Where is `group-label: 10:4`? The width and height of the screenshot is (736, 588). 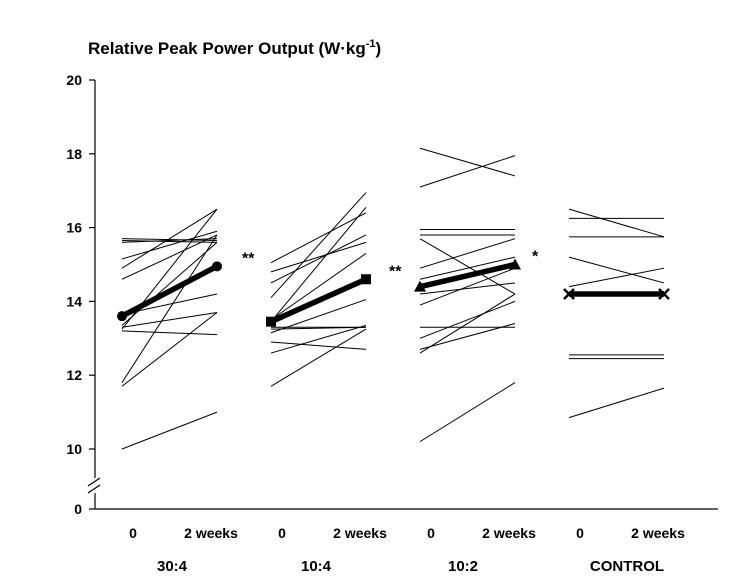 group-label: 10:4 is located at coordinates (316, 566).